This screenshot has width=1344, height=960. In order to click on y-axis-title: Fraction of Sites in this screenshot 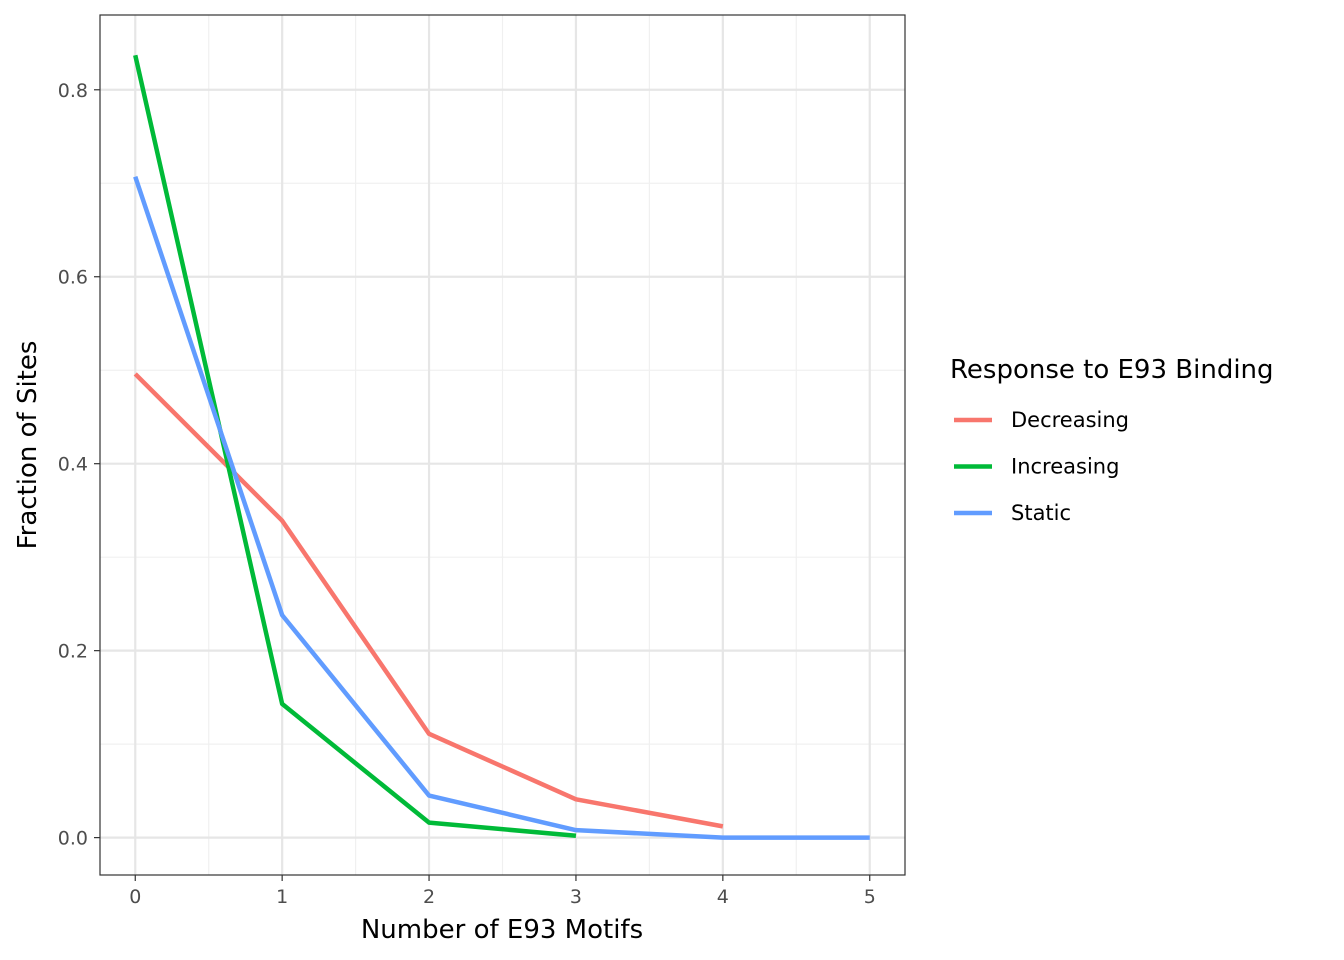, I will do `click(28, 445)`.